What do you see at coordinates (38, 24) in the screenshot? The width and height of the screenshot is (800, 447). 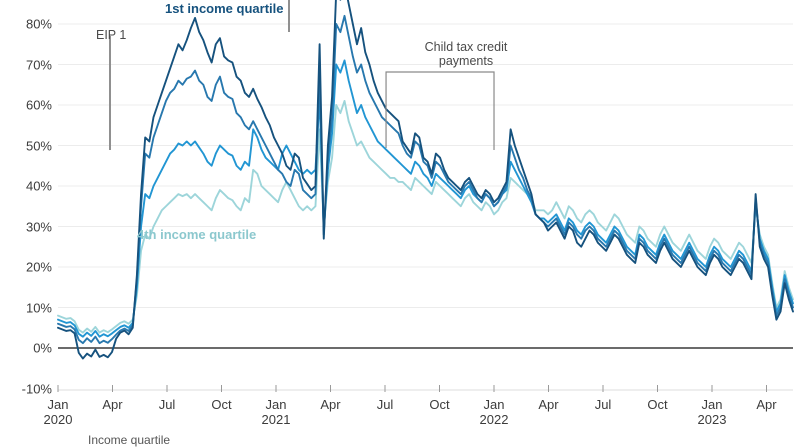 I see `y-axis-tick-label: 80%` at bounding box center [38, 24].